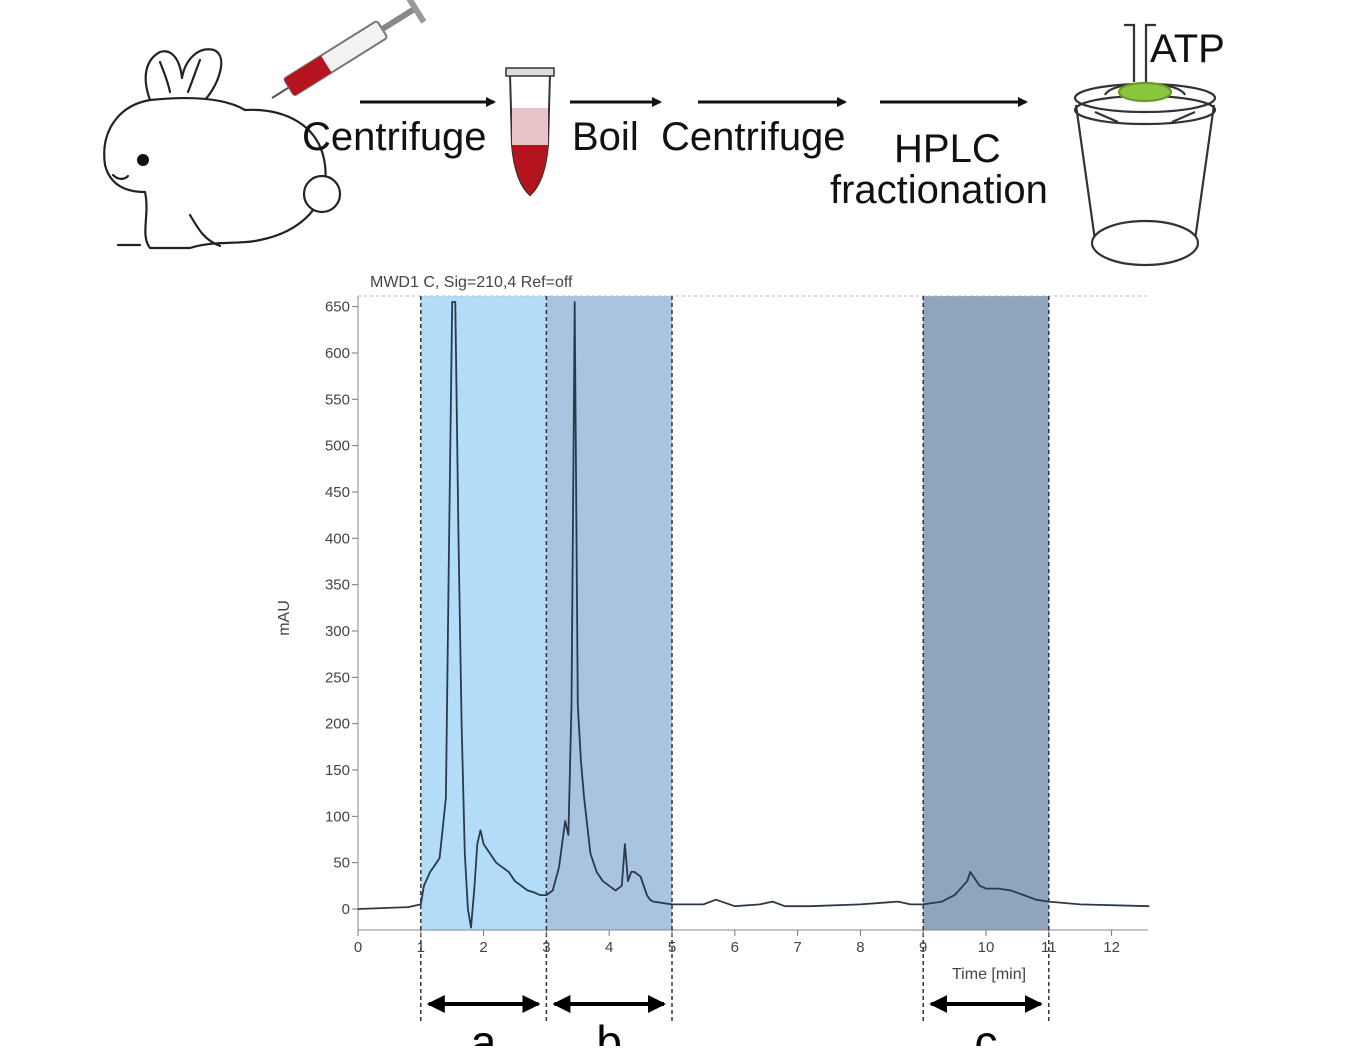 The height and width of the screenshot is (1051, 1356). I want to click on y-axis-label: mAU, so click(284, 618).